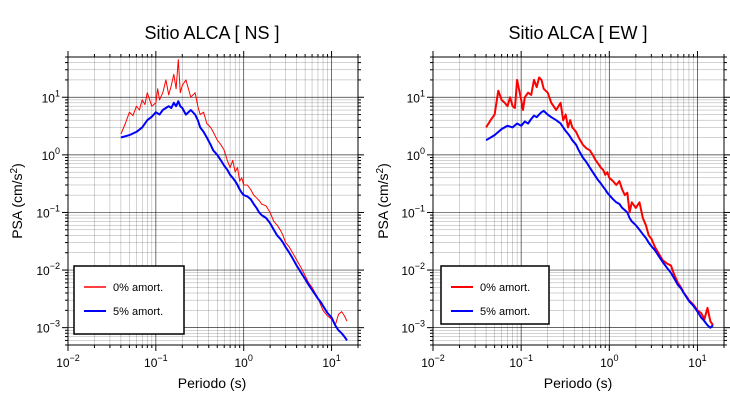 Image resolution: width=730 pixels, height=400 pixels. I want to click on chart-title: Sitio ALCA [ NS ], so click(211, 33).